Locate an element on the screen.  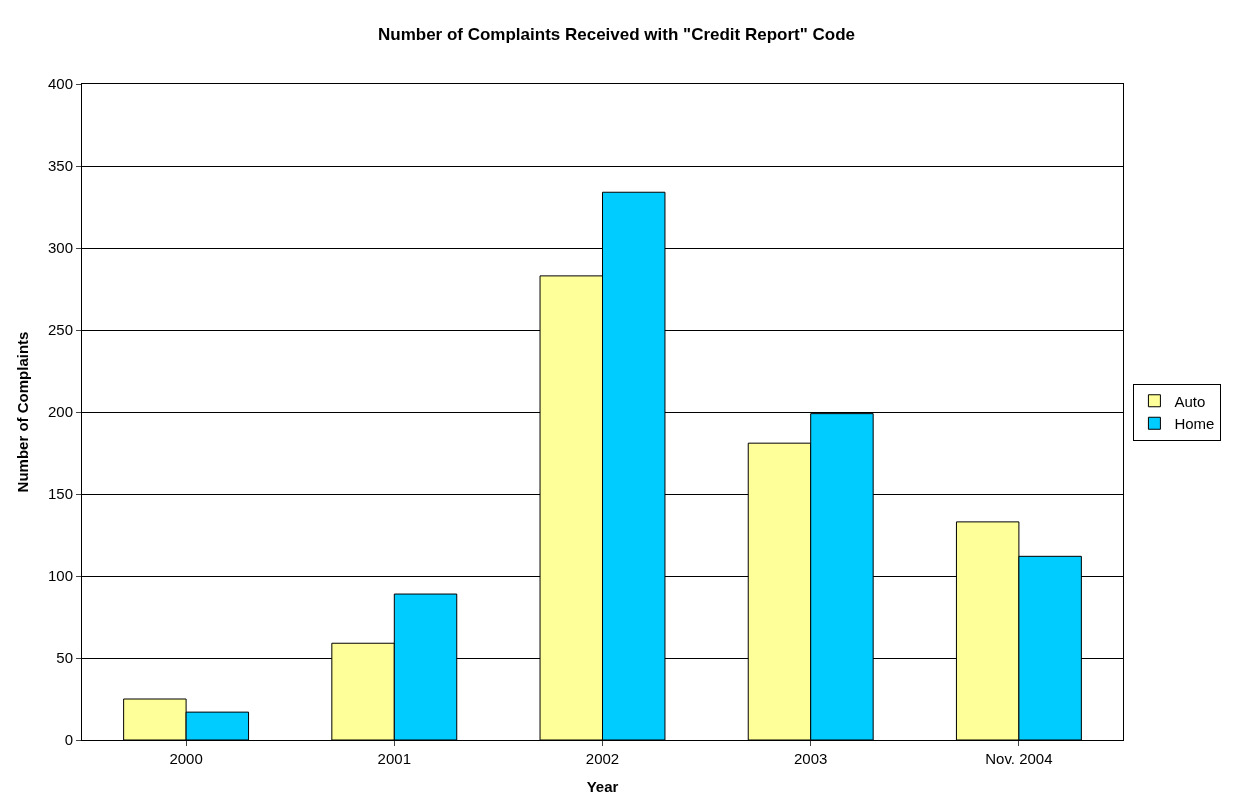
x-tick-label: 2000 is located at coordinates (186, 758).